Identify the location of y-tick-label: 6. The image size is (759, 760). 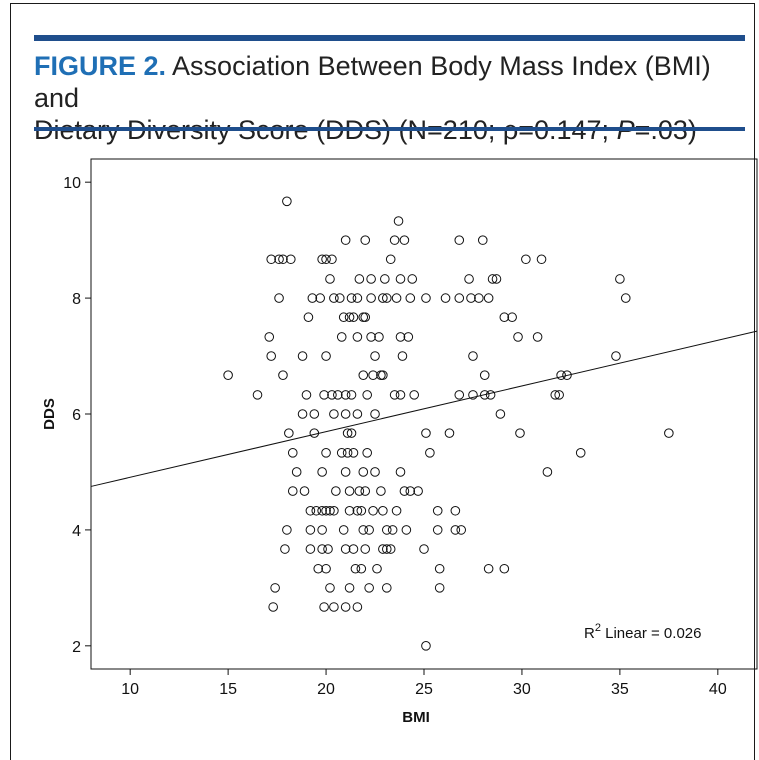
(76, 415).